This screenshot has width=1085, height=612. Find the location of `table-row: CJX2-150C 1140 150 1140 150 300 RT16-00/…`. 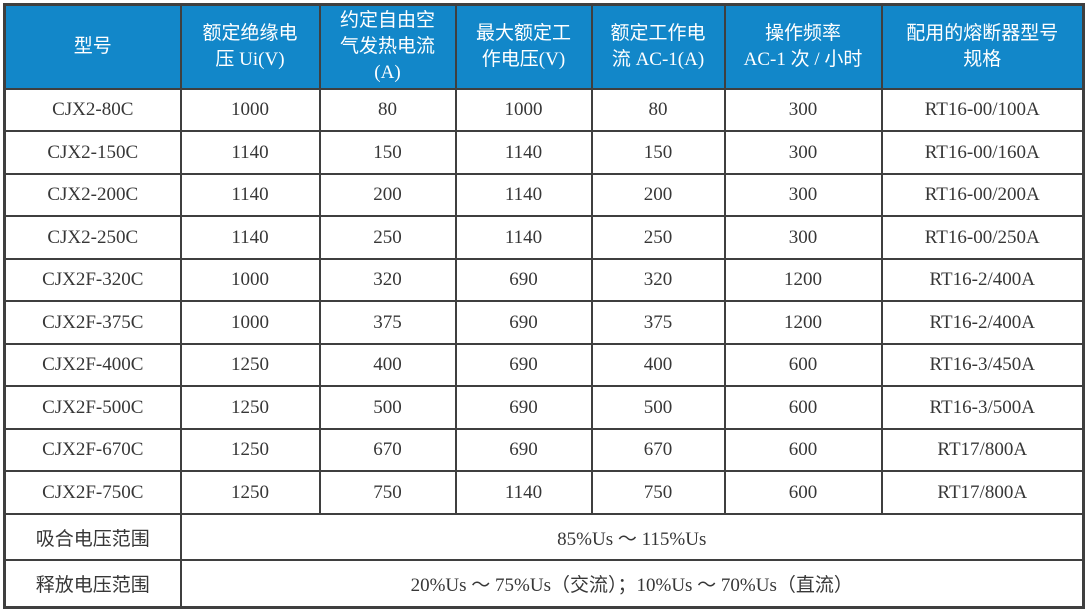

table-row: CJX2-150C 1140 150 1140 150 300 RT16-00/… is located at coordinates (544, 152).